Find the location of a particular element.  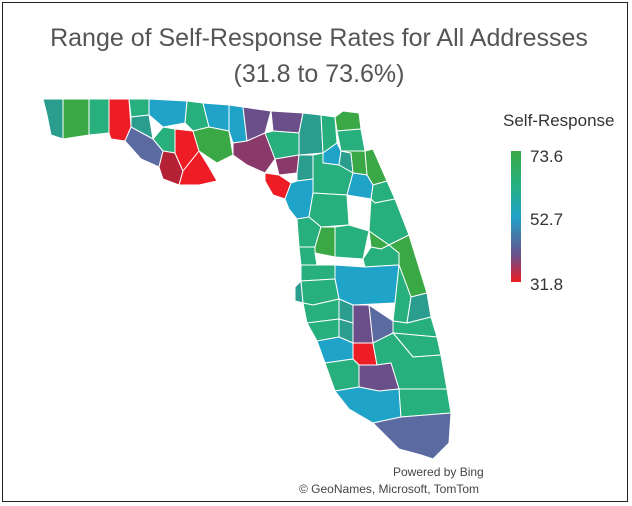

map-subtitle: (31.8 to 73.6%) is located at coordinates (319, 74).